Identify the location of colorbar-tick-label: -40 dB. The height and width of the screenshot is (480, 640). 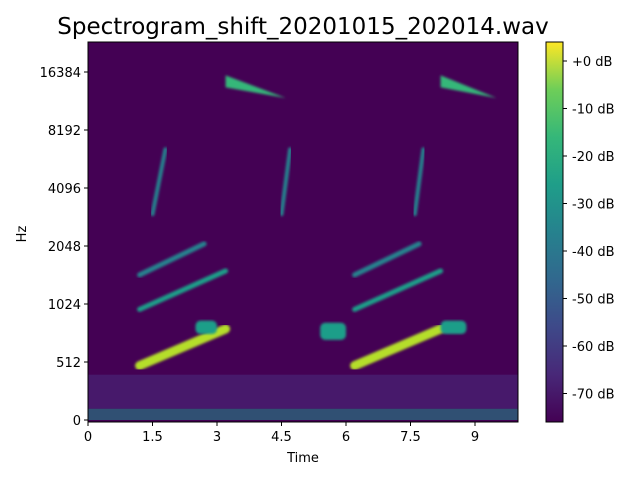
(593, 252).